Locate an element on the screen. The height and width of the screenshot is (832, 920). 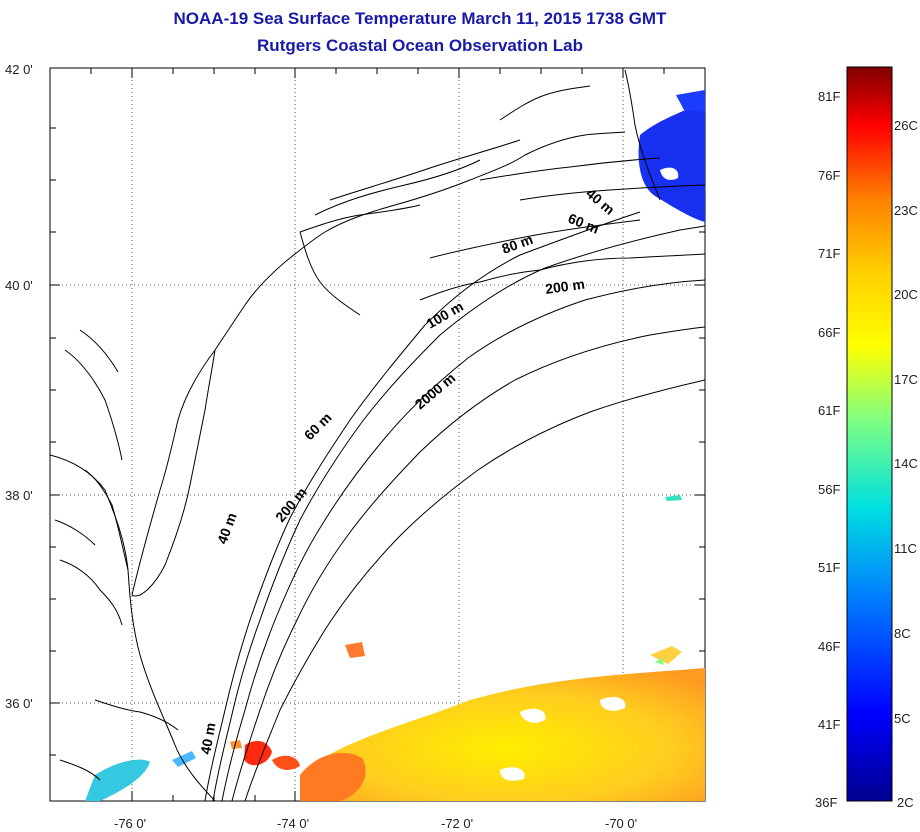
sst-cold-patch is located at coordinates (671, 156).